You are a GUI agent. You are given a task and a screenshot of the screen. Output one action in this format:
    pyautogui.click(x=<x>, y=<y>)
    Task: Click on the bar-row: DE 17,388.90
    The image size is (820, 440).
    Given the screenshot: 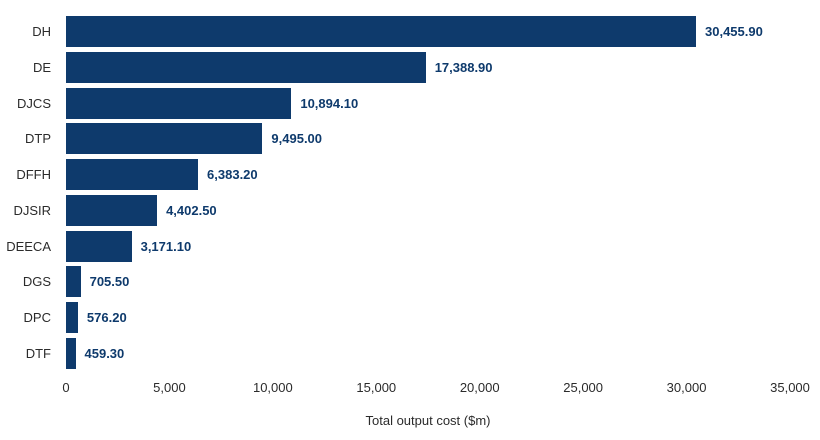 What is the action you would take?
    pyautogui.click(x=395, y=68)
    